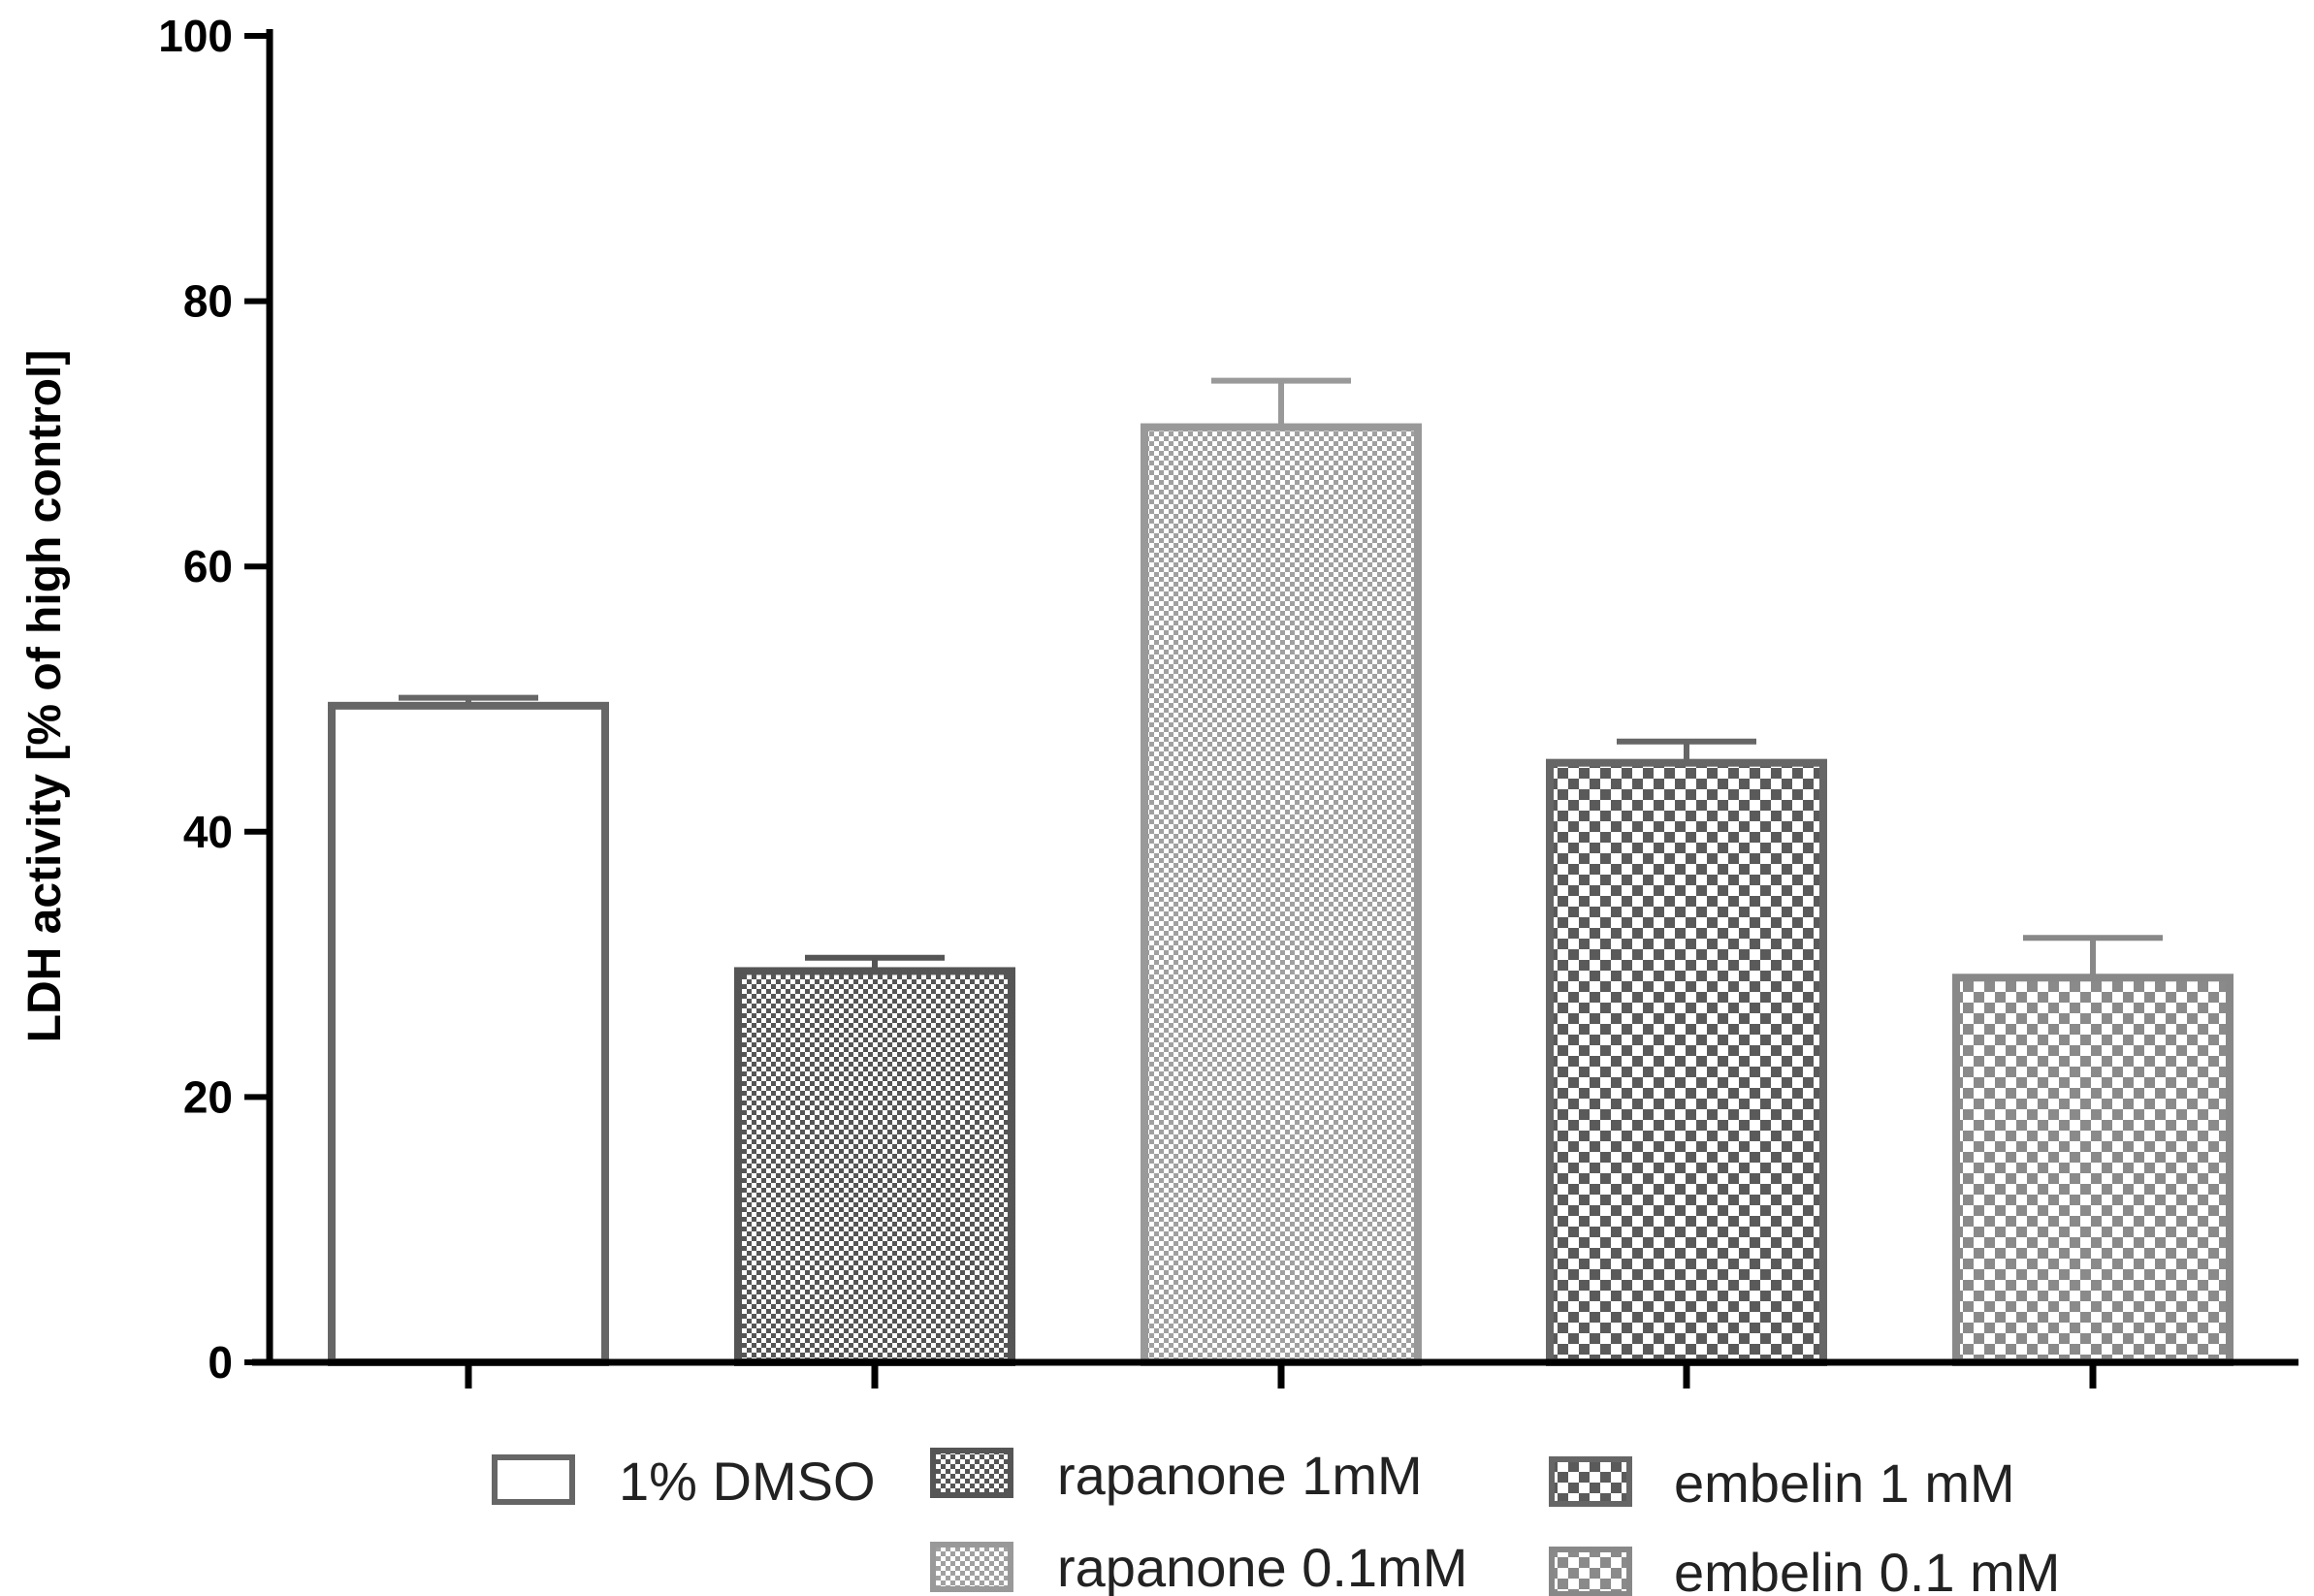 The image size is (2314, 1596). Describe the element at coordinates (1590, 1571) in the screenshot. I see `legend-swatch-embelin-0.1mM` at that location.